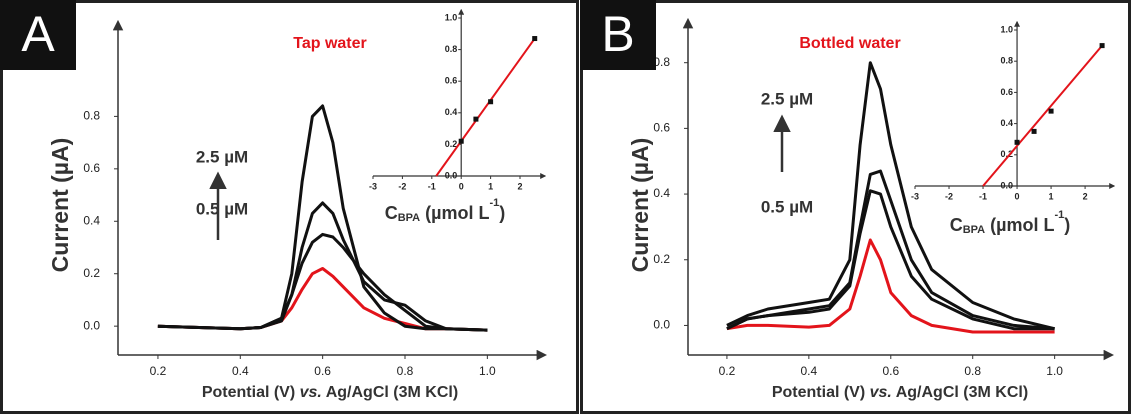 The image size is (1131, 419). I want to click on chart-title: Bottled water, so click(849, 43).